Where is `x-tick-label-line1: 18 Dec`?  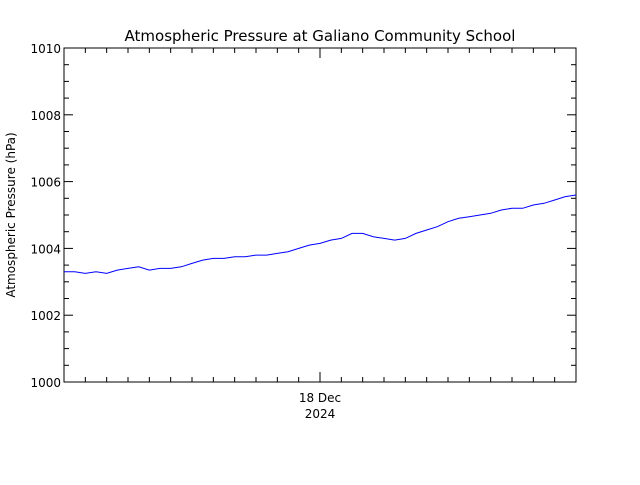
x-tick-label-line1: 18 Dec is located at coordinates (320, 398).